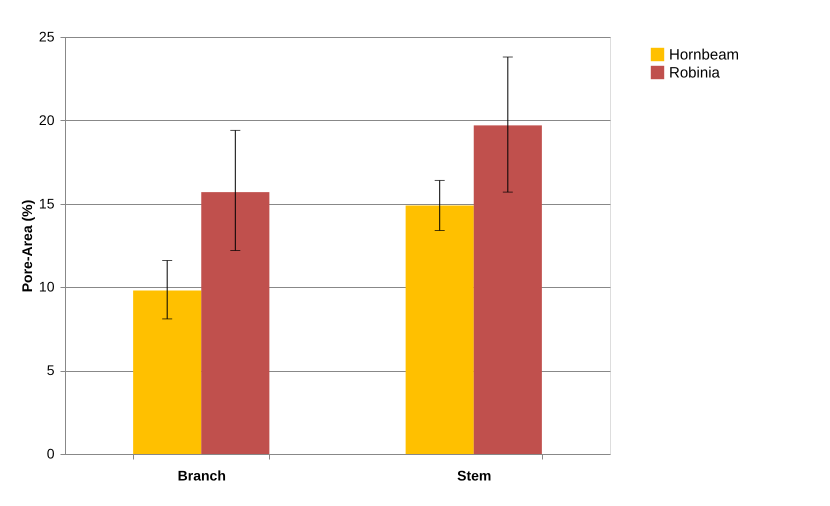 This screenshot has height=506, width=830. What do you see at coordinates (50, 370) in the screenshot?
I see `y-tick-label: 5` at bounding box center [50, 370].